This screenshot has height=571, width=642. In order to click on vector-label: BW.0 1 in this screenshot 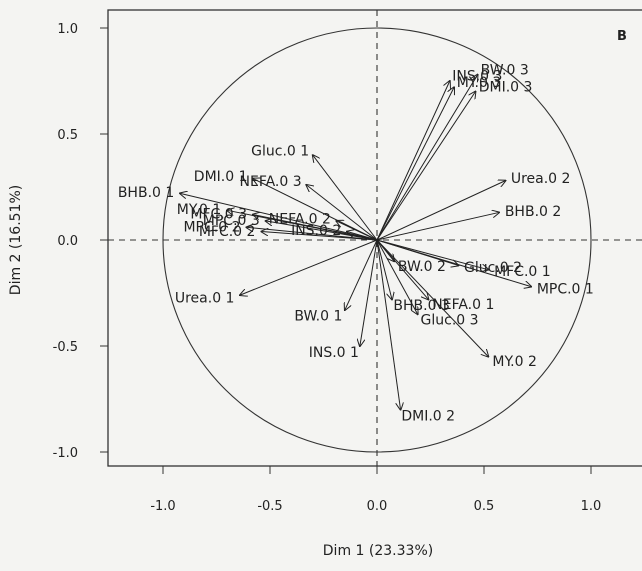, I will do `click(318, 316)`.